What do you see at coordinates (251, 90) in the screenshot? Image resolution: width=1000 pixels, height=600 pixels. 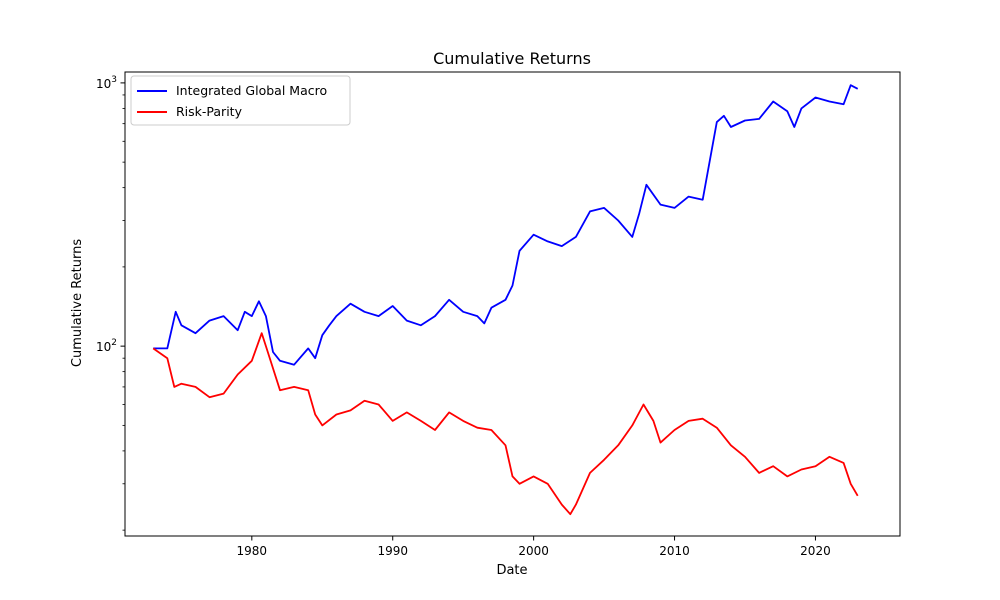 I see `legend-label-integrated-global-macro: Integrated Global Macro` at bounding box center [251, 90].